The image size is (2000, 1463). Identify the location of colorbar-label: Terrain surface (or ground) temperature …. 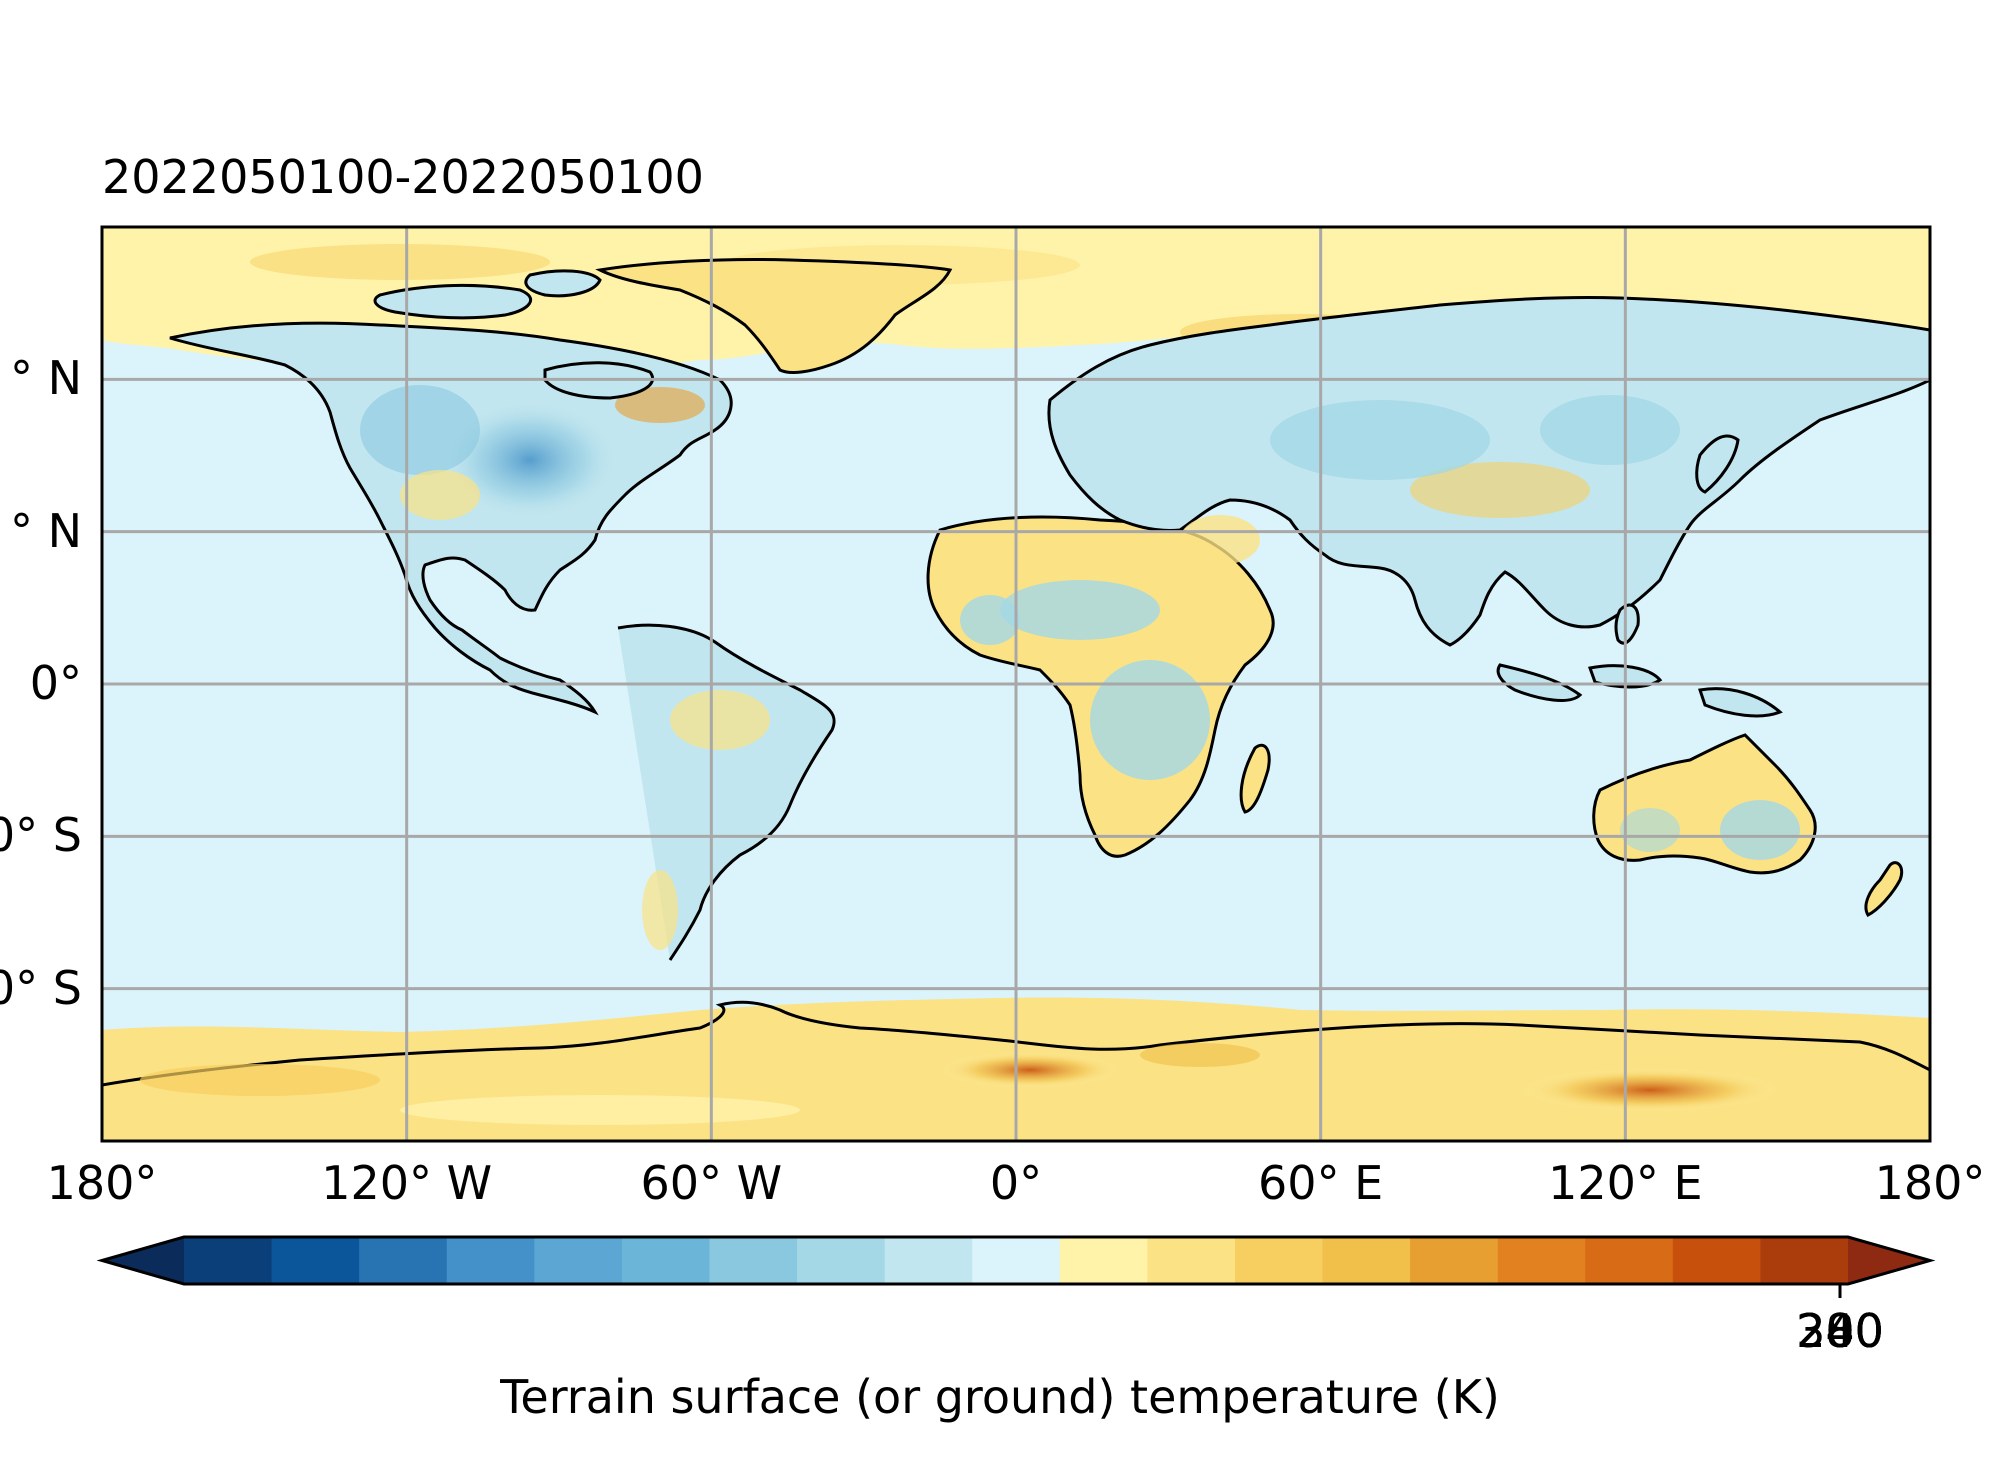
(1000, 1397).